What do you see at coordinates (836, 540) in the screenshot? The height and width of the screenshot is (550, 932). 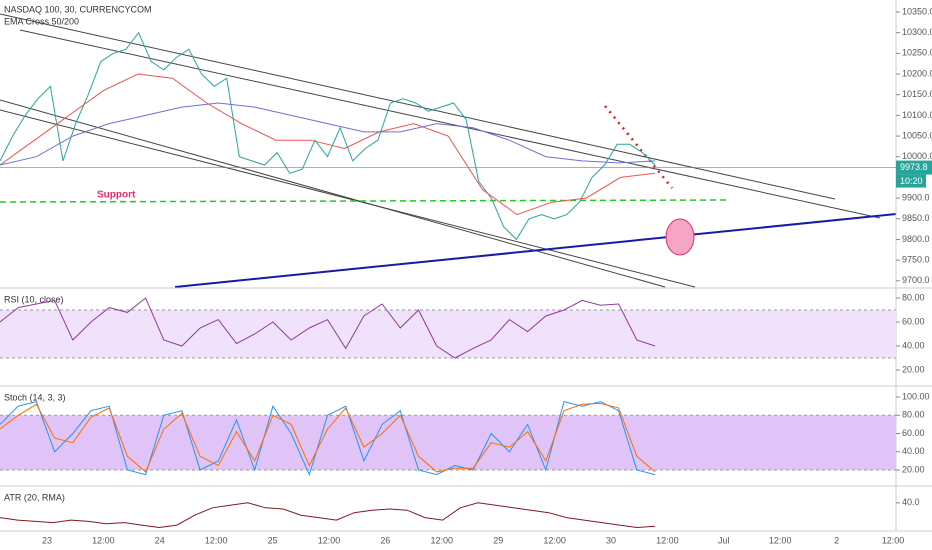 I see `x-tick-label: 2` at bounding box center [836, 540].